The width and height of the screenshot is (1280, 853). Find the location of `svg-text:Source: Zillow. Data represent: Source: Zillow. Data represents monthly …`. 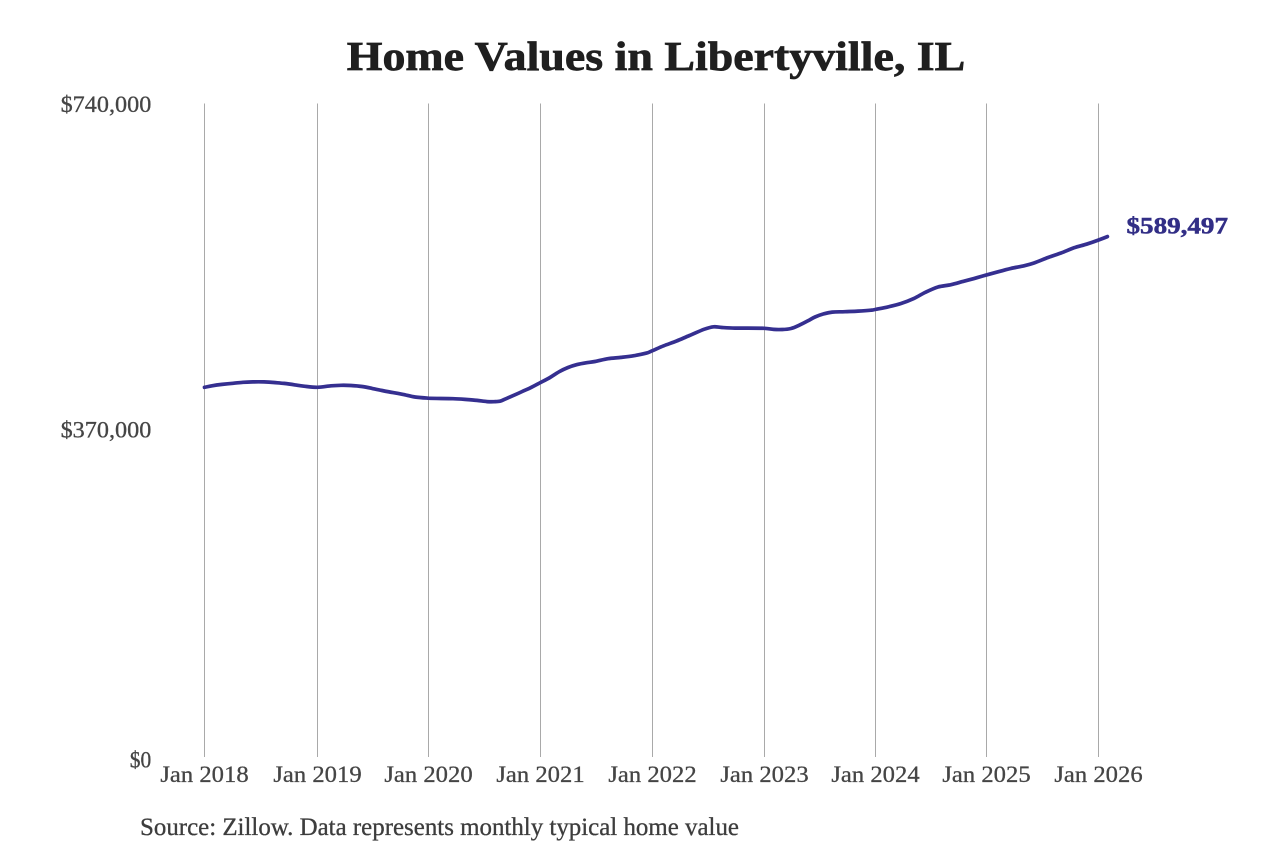

svg-text:Source: Zillow. Data represent: Source: Zillow. Data represents monthly … is located at coordinates (439, 827).